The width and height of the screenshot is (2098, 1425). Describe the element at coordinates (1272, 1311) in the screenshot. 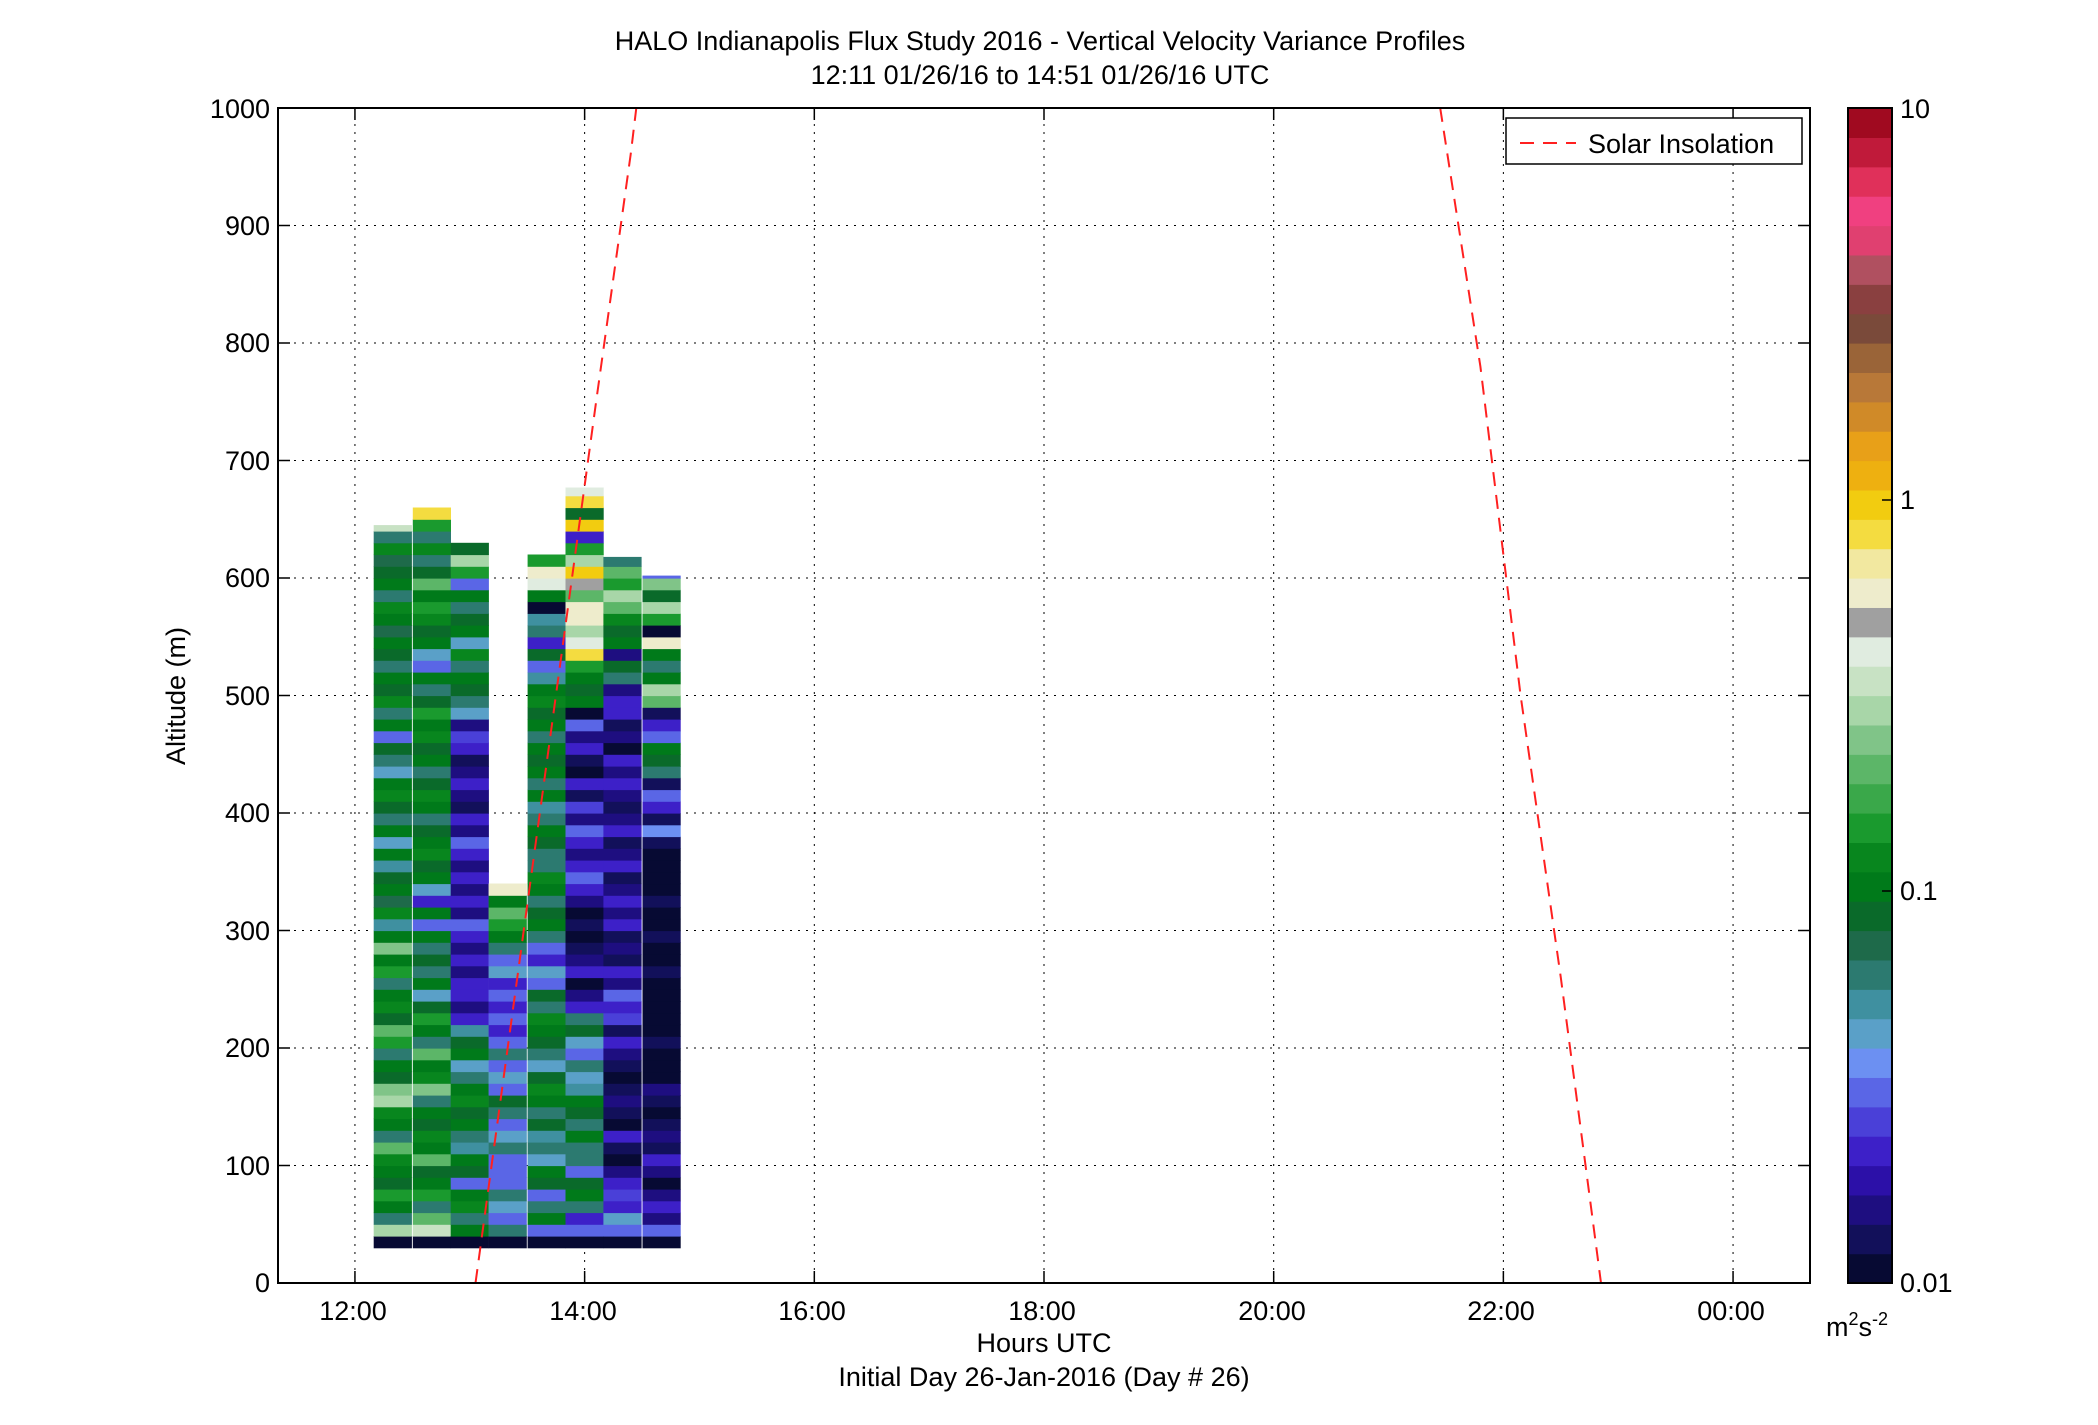

I see `x-tick-label: 20:00` at that location.